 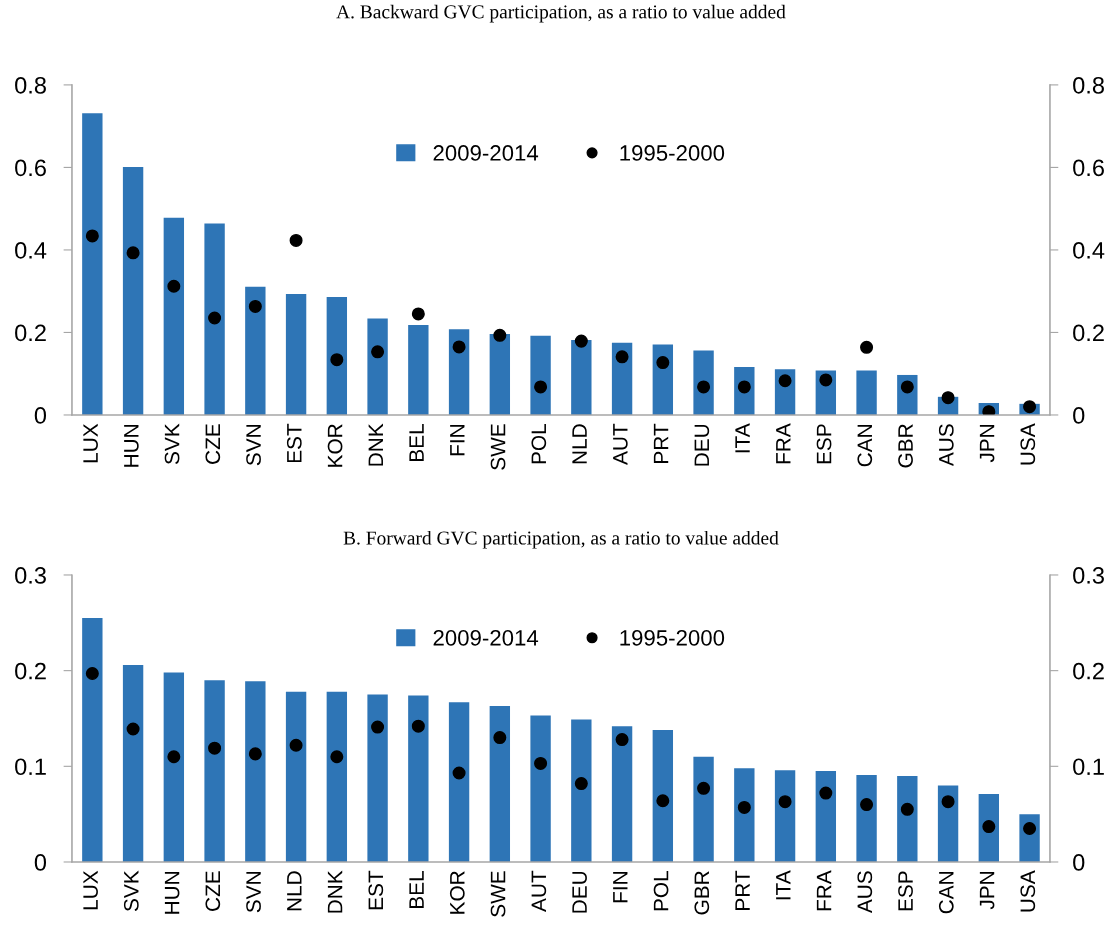 What do you see at coordinates (1088, 575) in the screenshot?
I see `y2-tick-label: 0.3` at bounding box center [1088, 575].